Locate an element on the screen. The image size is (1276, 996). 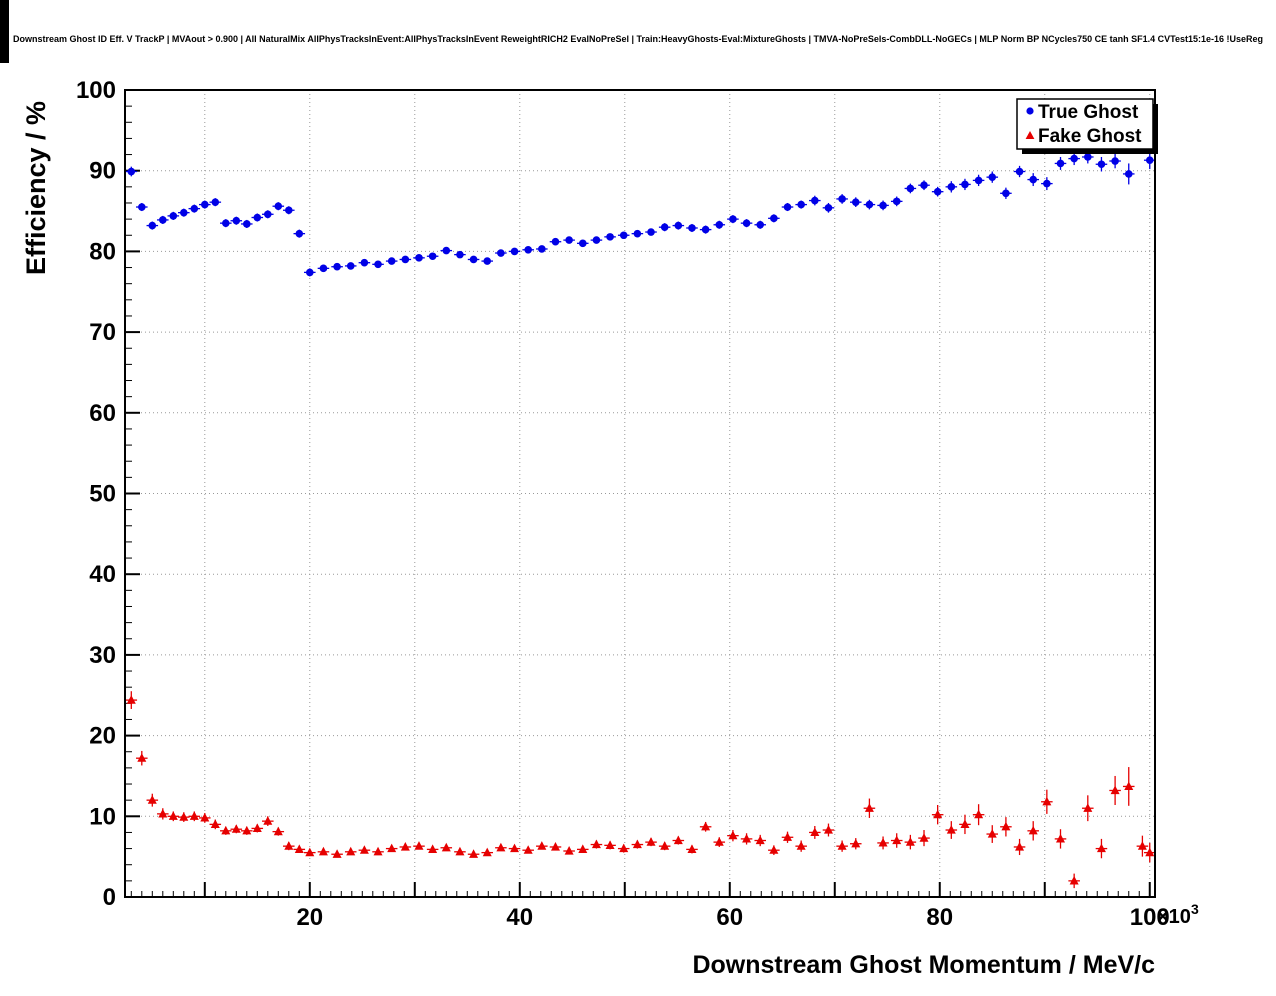
y-tick-label: 50 is located at coordinates (102, 494).